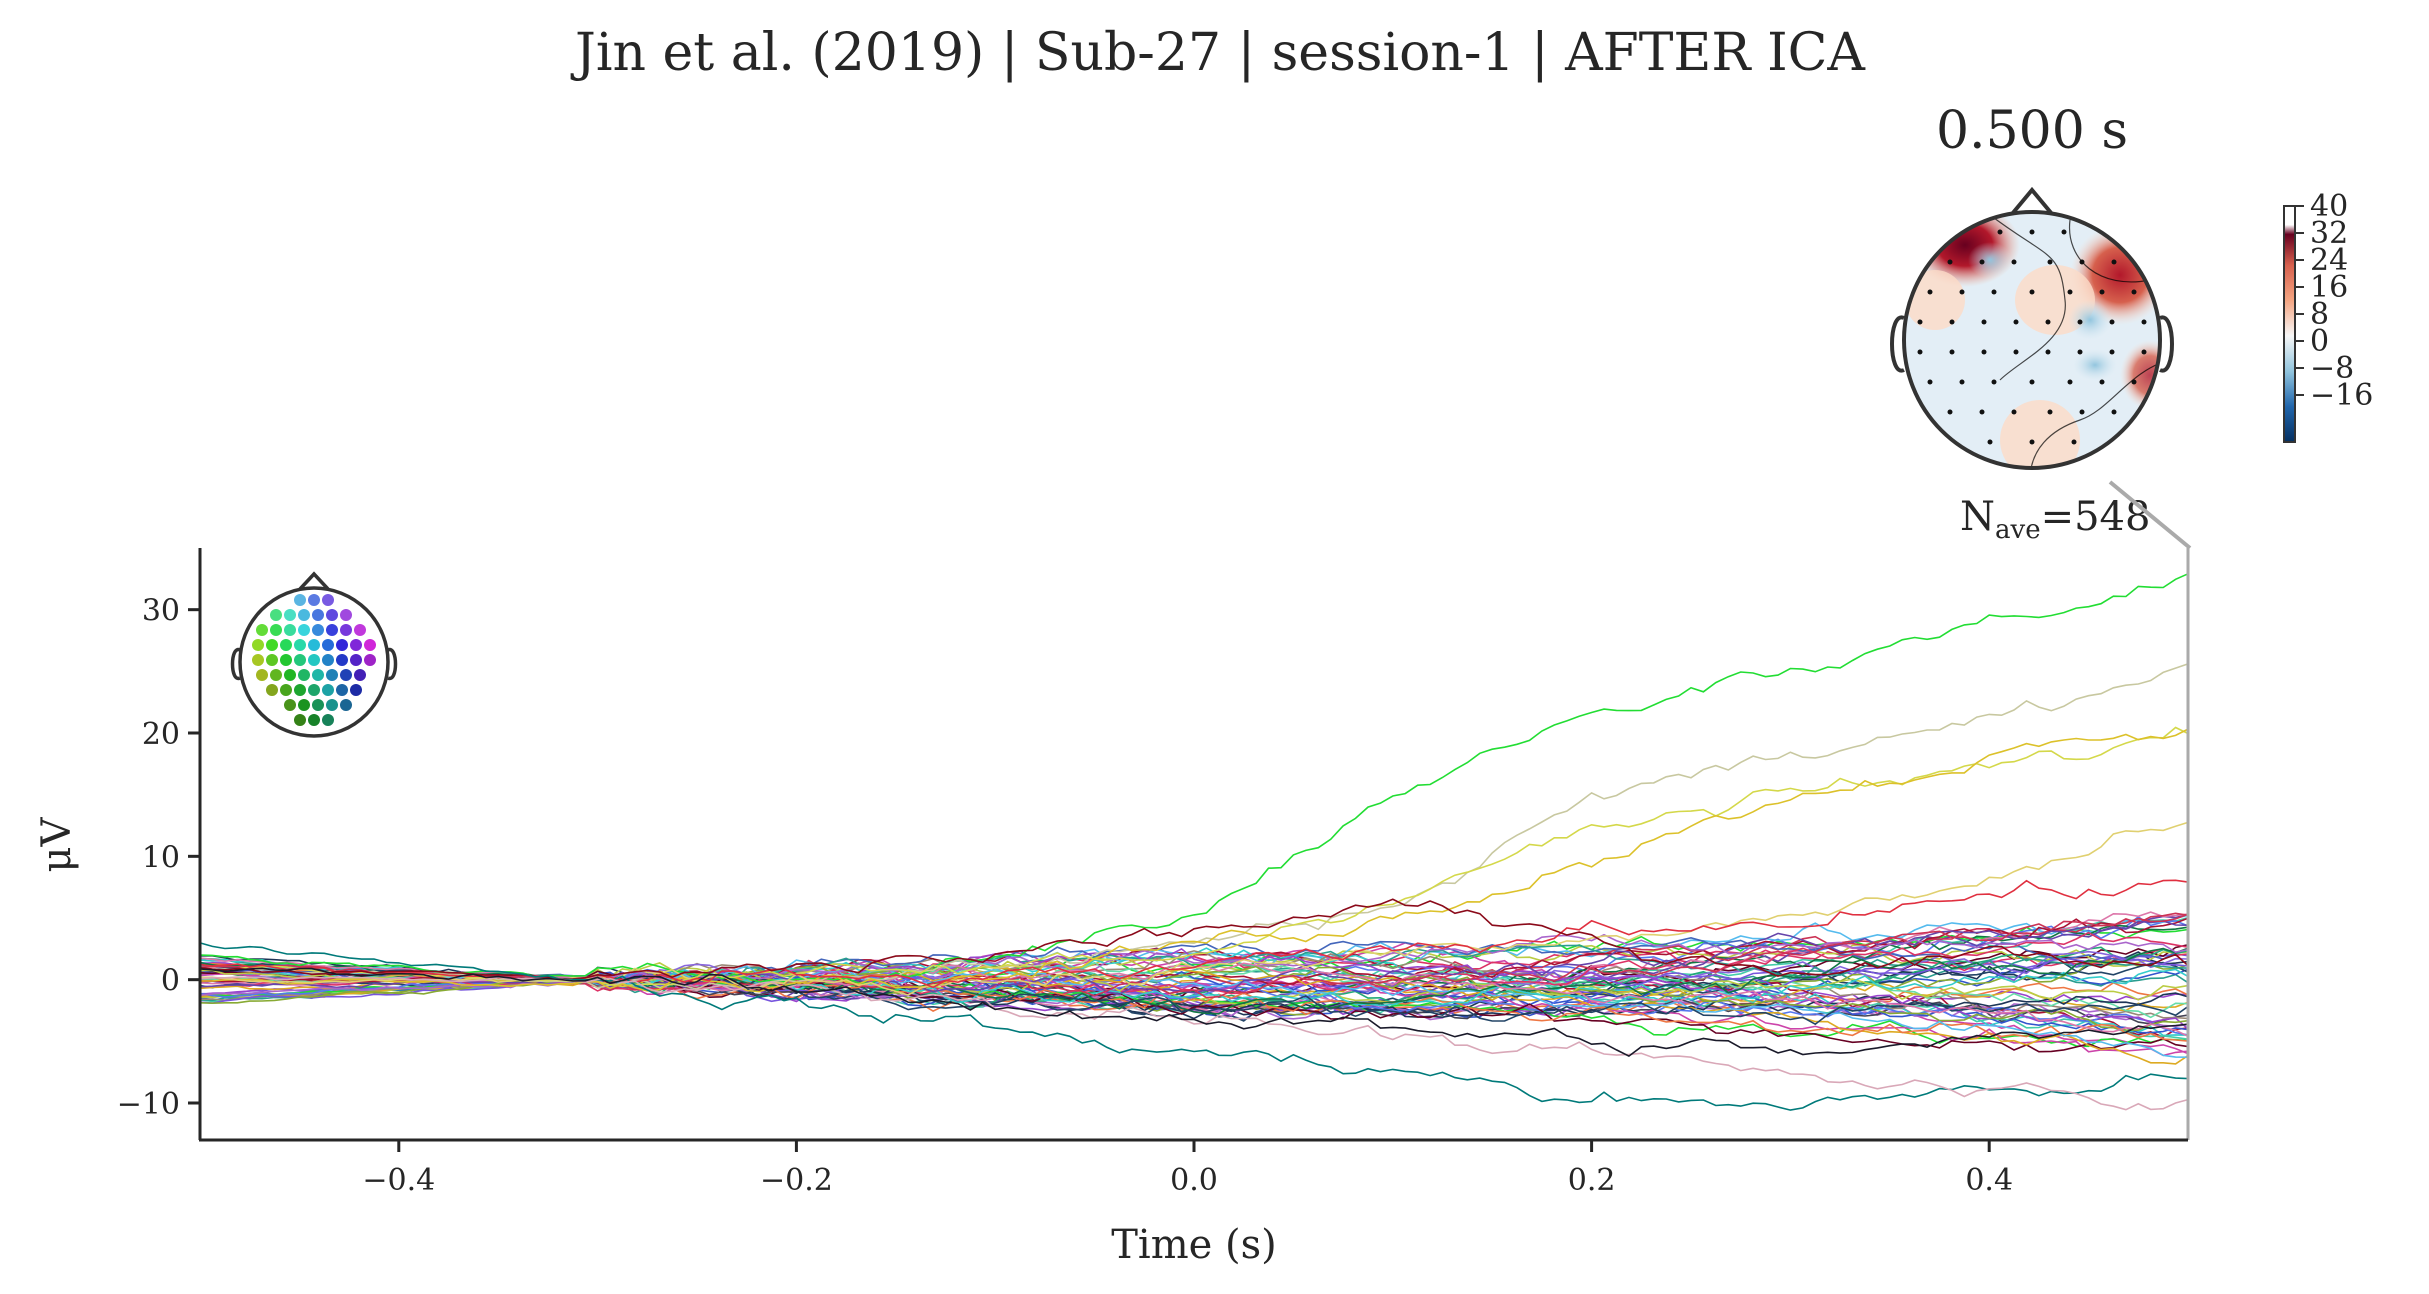 The image size is (2429, 1294). Describe the element at coordinates (158, 858) in the screenshot. I see `y-ticks: 30 20 10 0 −10` at that location.